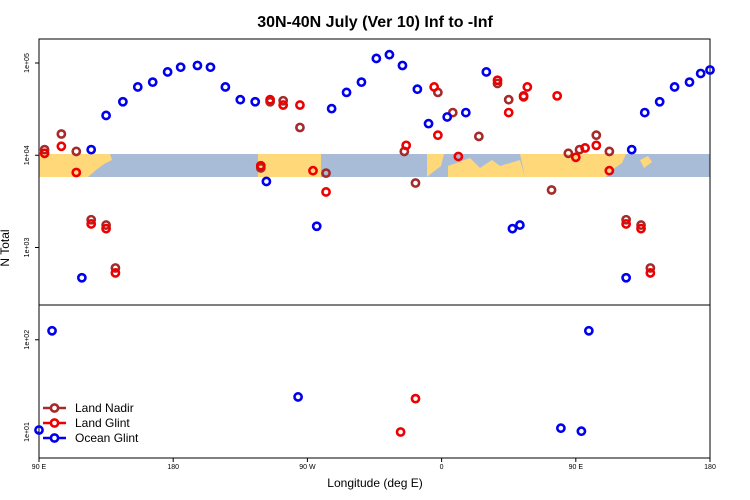 The height and width of the screenshot is (500, 750). Describe the element at coordinates (442, 467) in the screenshot. I see `x-tick-label-3: 0` at that location.